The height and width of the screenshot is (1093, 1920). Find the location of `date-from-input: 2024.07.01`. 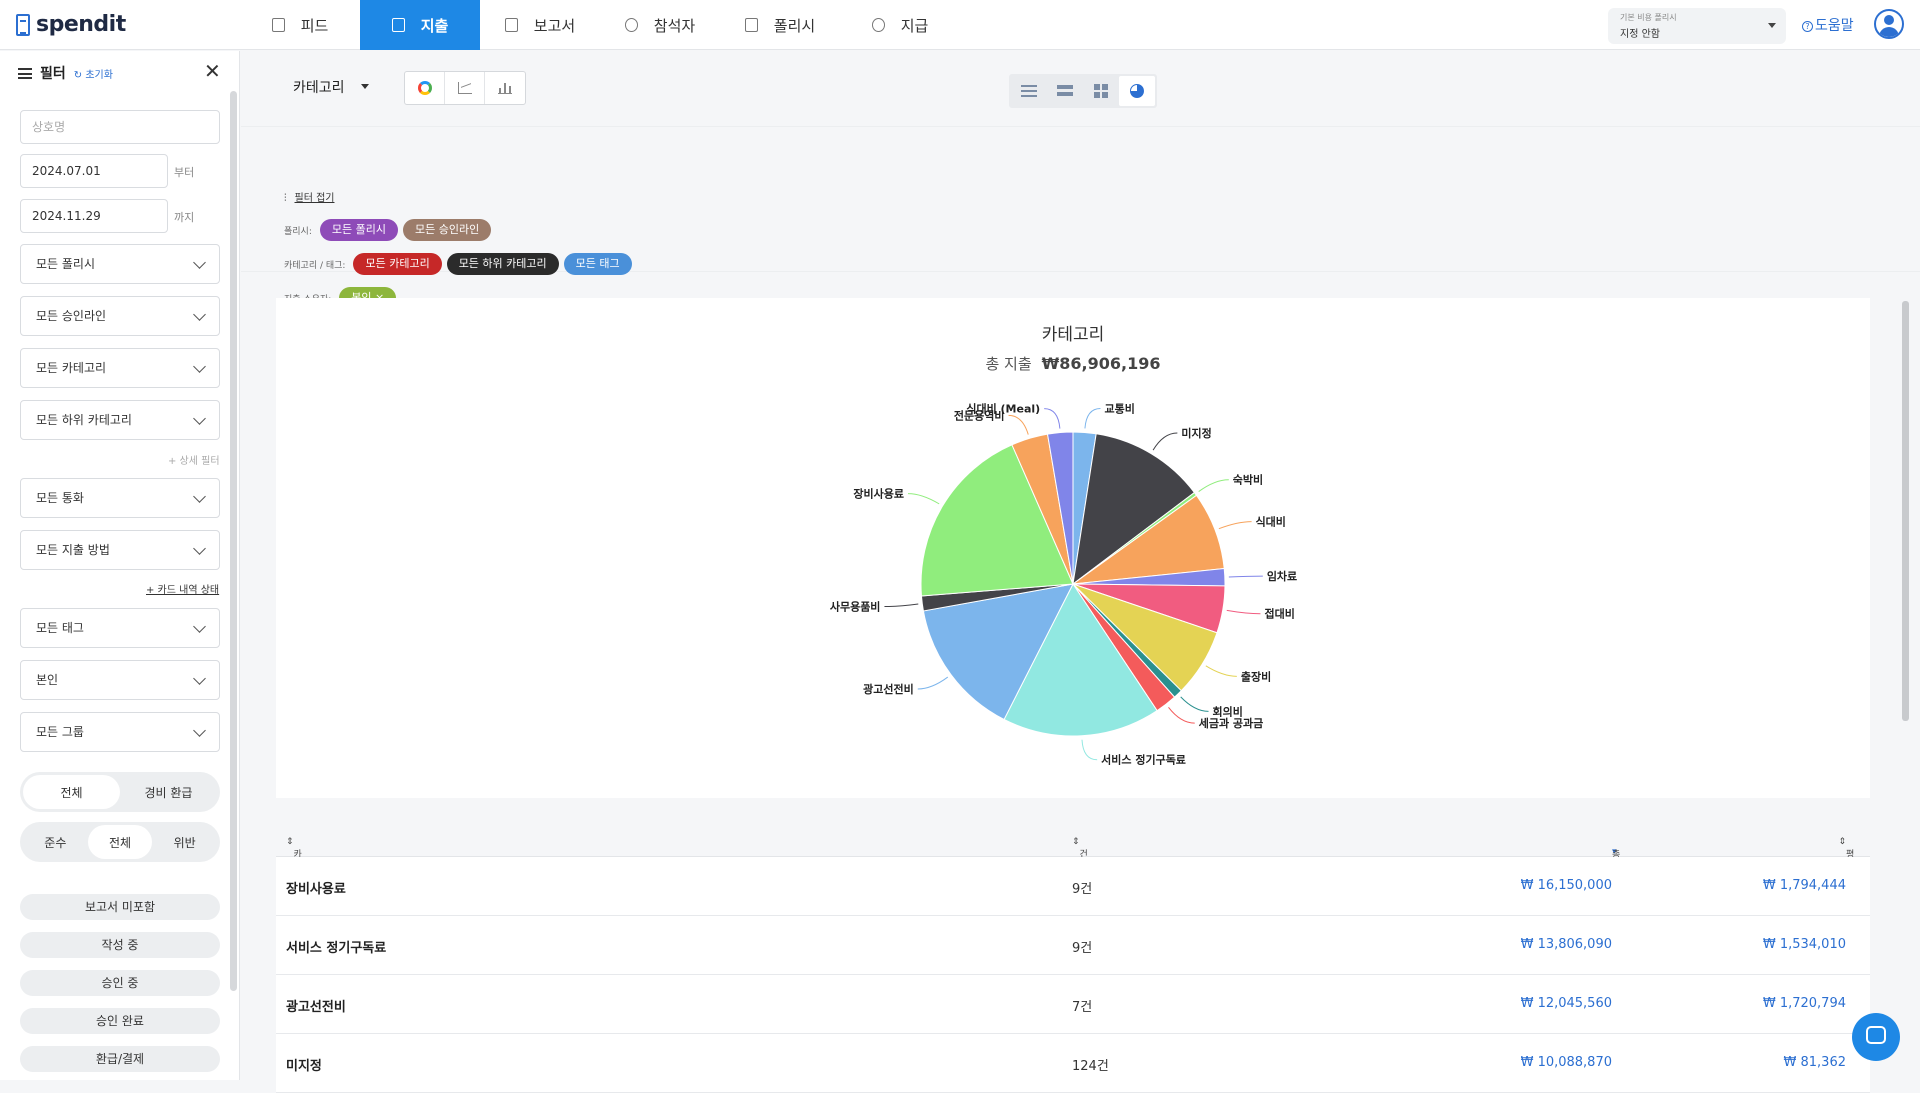

date-from-input: 2024.07.01 is located at coordinates (94, 171).